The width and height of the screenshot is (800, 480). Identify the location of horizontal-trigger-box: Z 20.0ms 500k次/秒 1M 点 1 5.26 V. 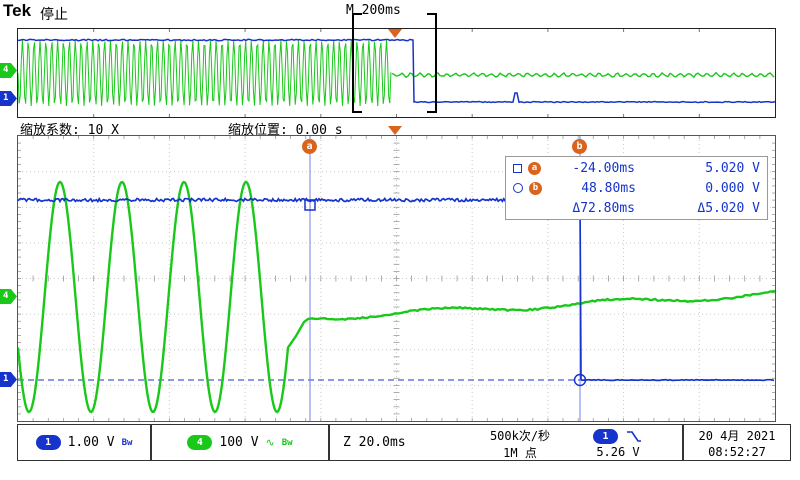
(506, 442).